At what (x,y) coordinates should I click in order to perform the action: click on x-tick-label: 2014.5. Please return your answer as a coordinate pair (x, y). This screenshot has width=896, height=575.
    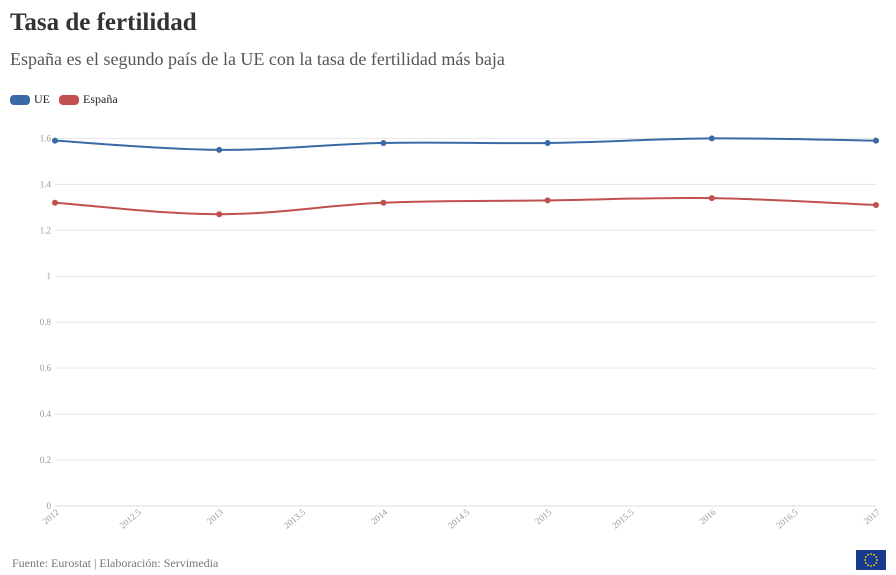
    Looking at the image, I should click on (459, 519).